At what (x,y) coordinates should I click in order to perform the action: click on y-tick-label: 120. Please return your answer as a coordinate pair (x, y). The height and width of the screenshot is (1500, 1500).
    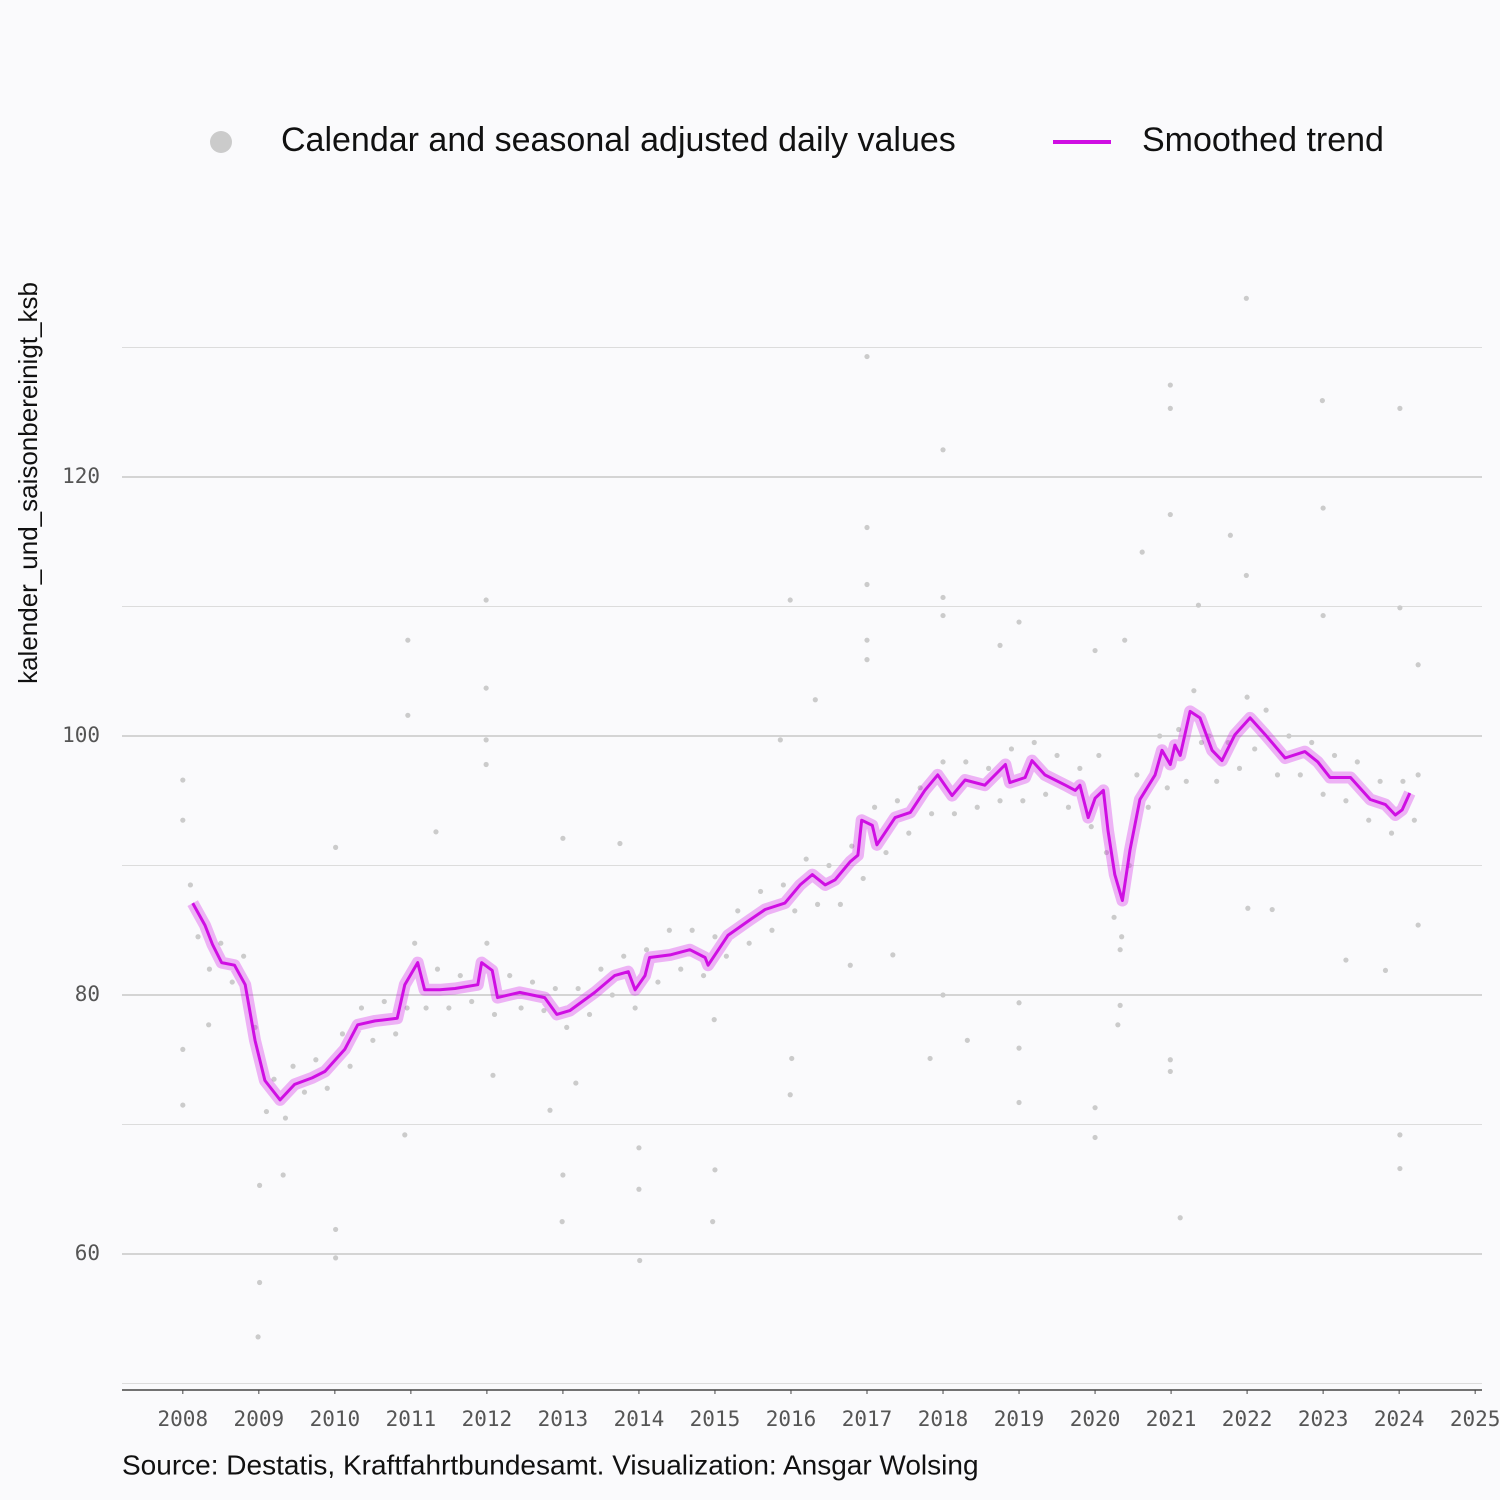
    Looking at the image, I should click on (81, 476).